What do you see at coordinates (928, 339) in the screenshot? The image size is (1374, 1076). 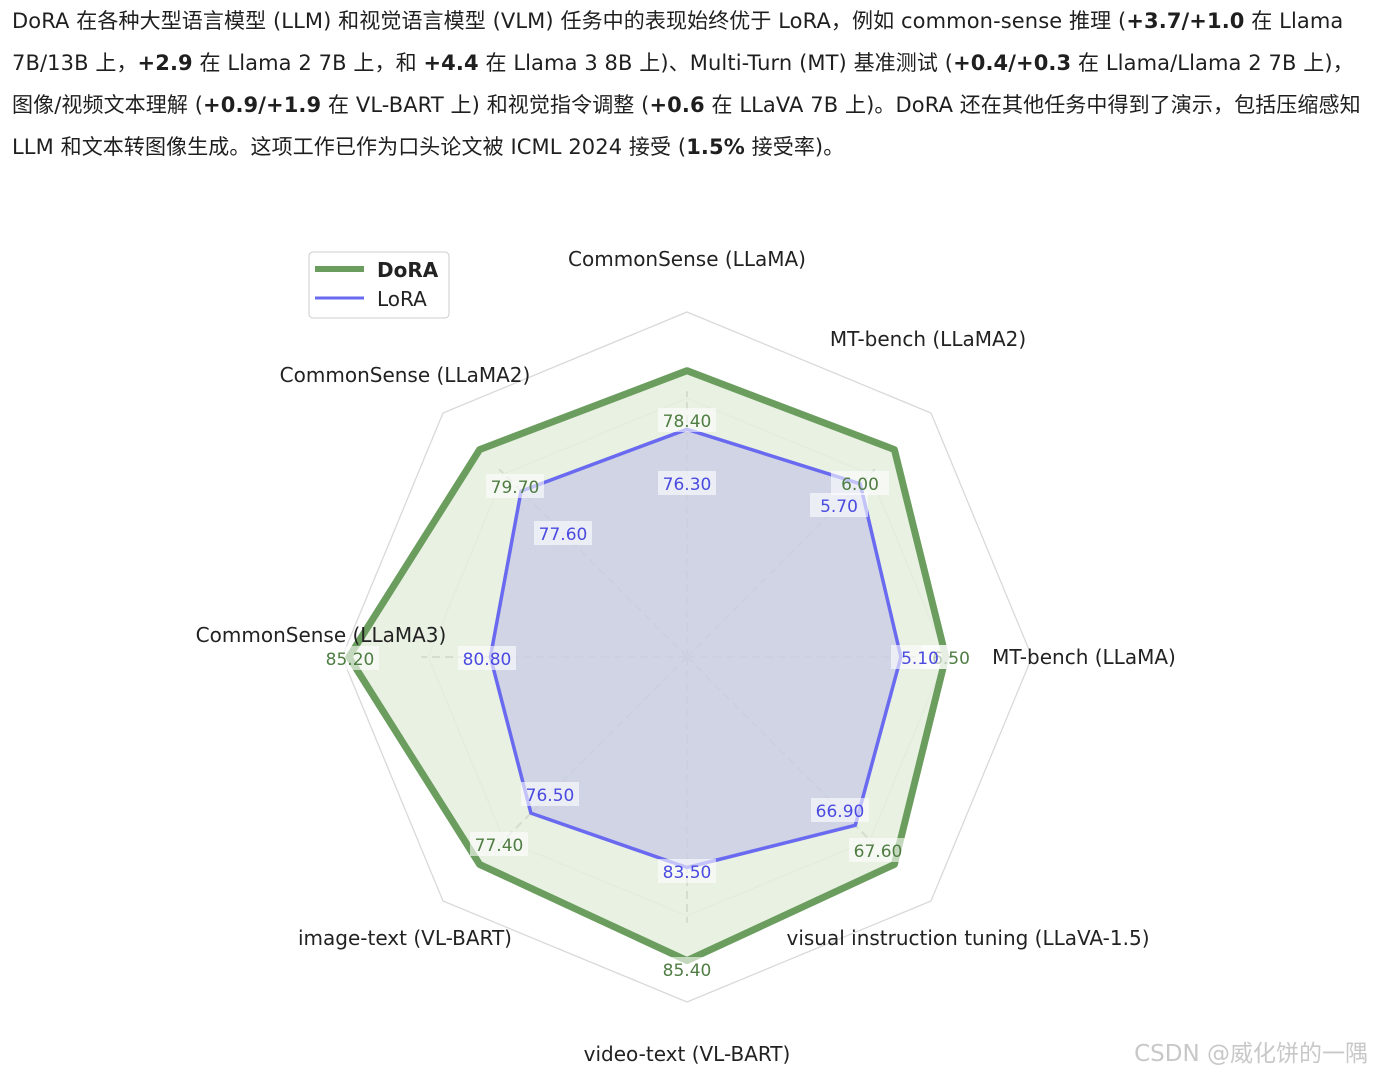 I see `axis-label: MT-bench (LLaMA2)` at bounding box center [928, 339].